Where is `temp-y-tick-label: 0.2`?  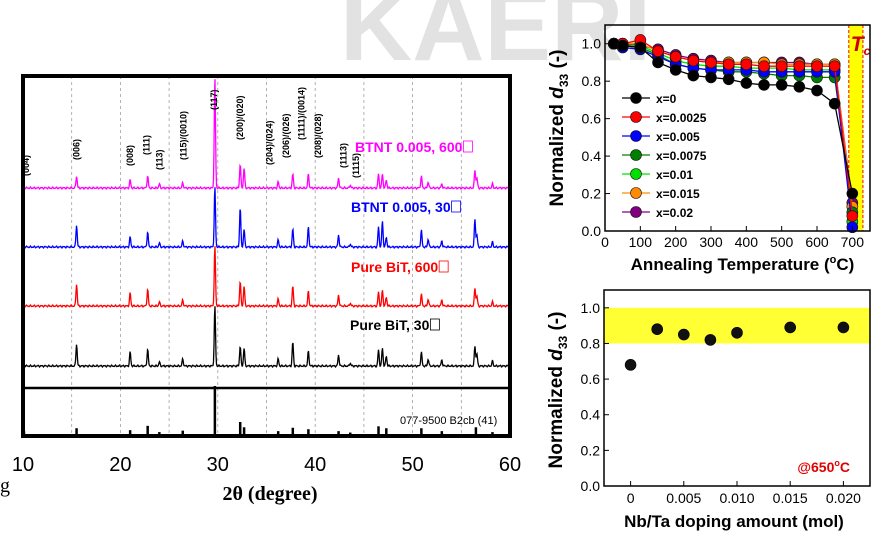
temp-y-tick-label: 0.2 is located at coordinates (592, 194).